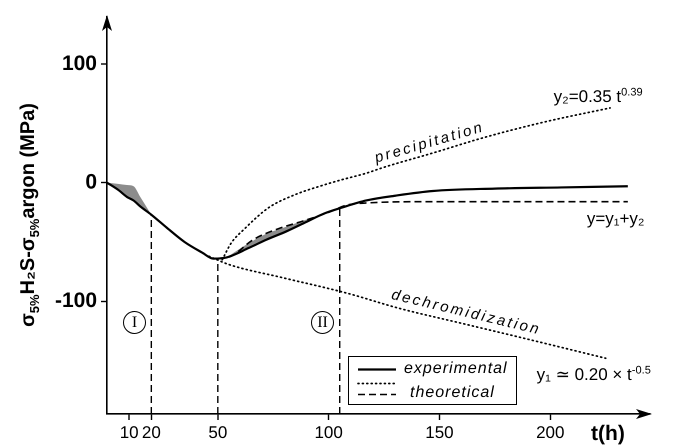 The image size is (674, 447). What do you see at coordinates (129, 432) in the screenshot?
I see `x-tick-label: 10` at bounding box center [129, 432].